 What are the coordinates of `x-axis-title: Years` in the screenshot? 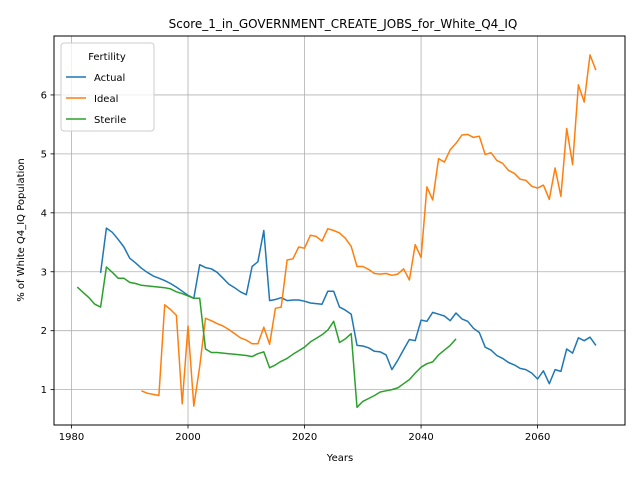 It's located at (339, 458).